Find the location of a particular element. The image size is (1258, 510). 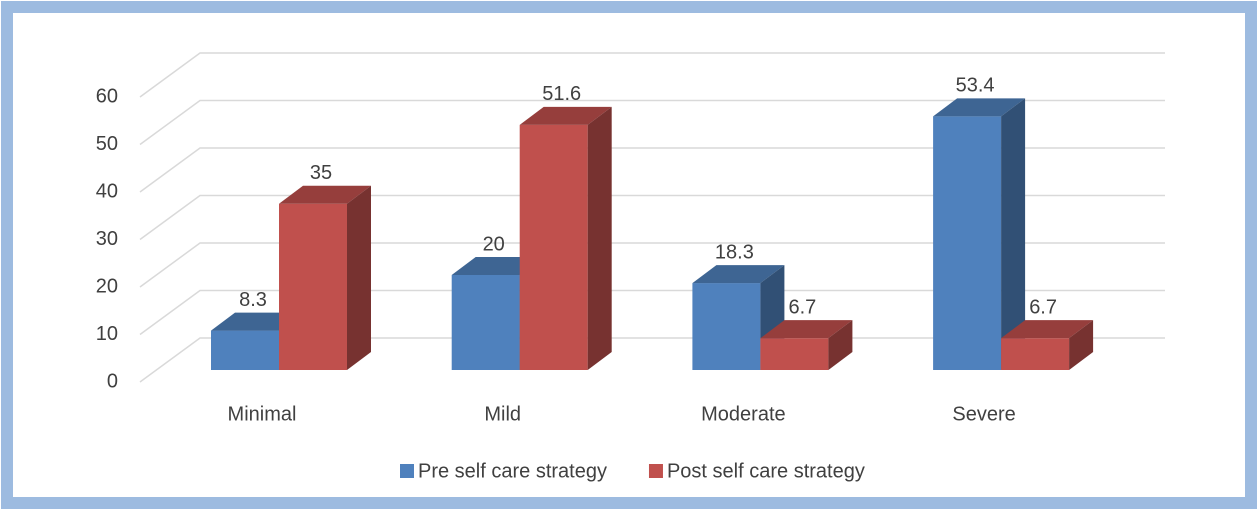

x-tick-label: Minimal is located at coordinates (262, 414).